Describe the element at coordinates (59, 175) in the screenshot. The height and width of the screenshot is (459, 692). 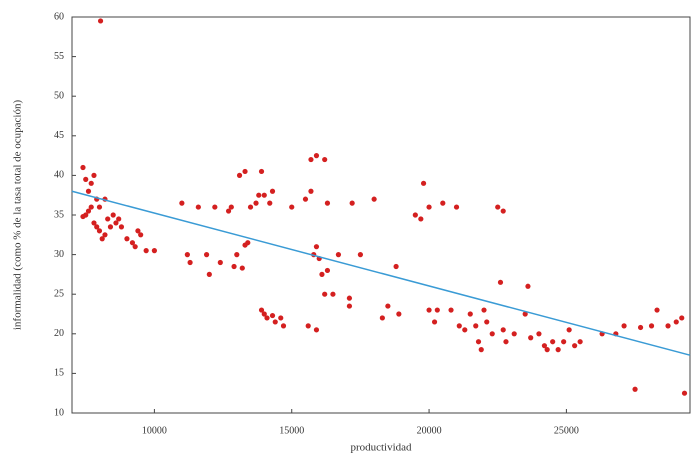
I see `y-tick-label: 40` at that location.